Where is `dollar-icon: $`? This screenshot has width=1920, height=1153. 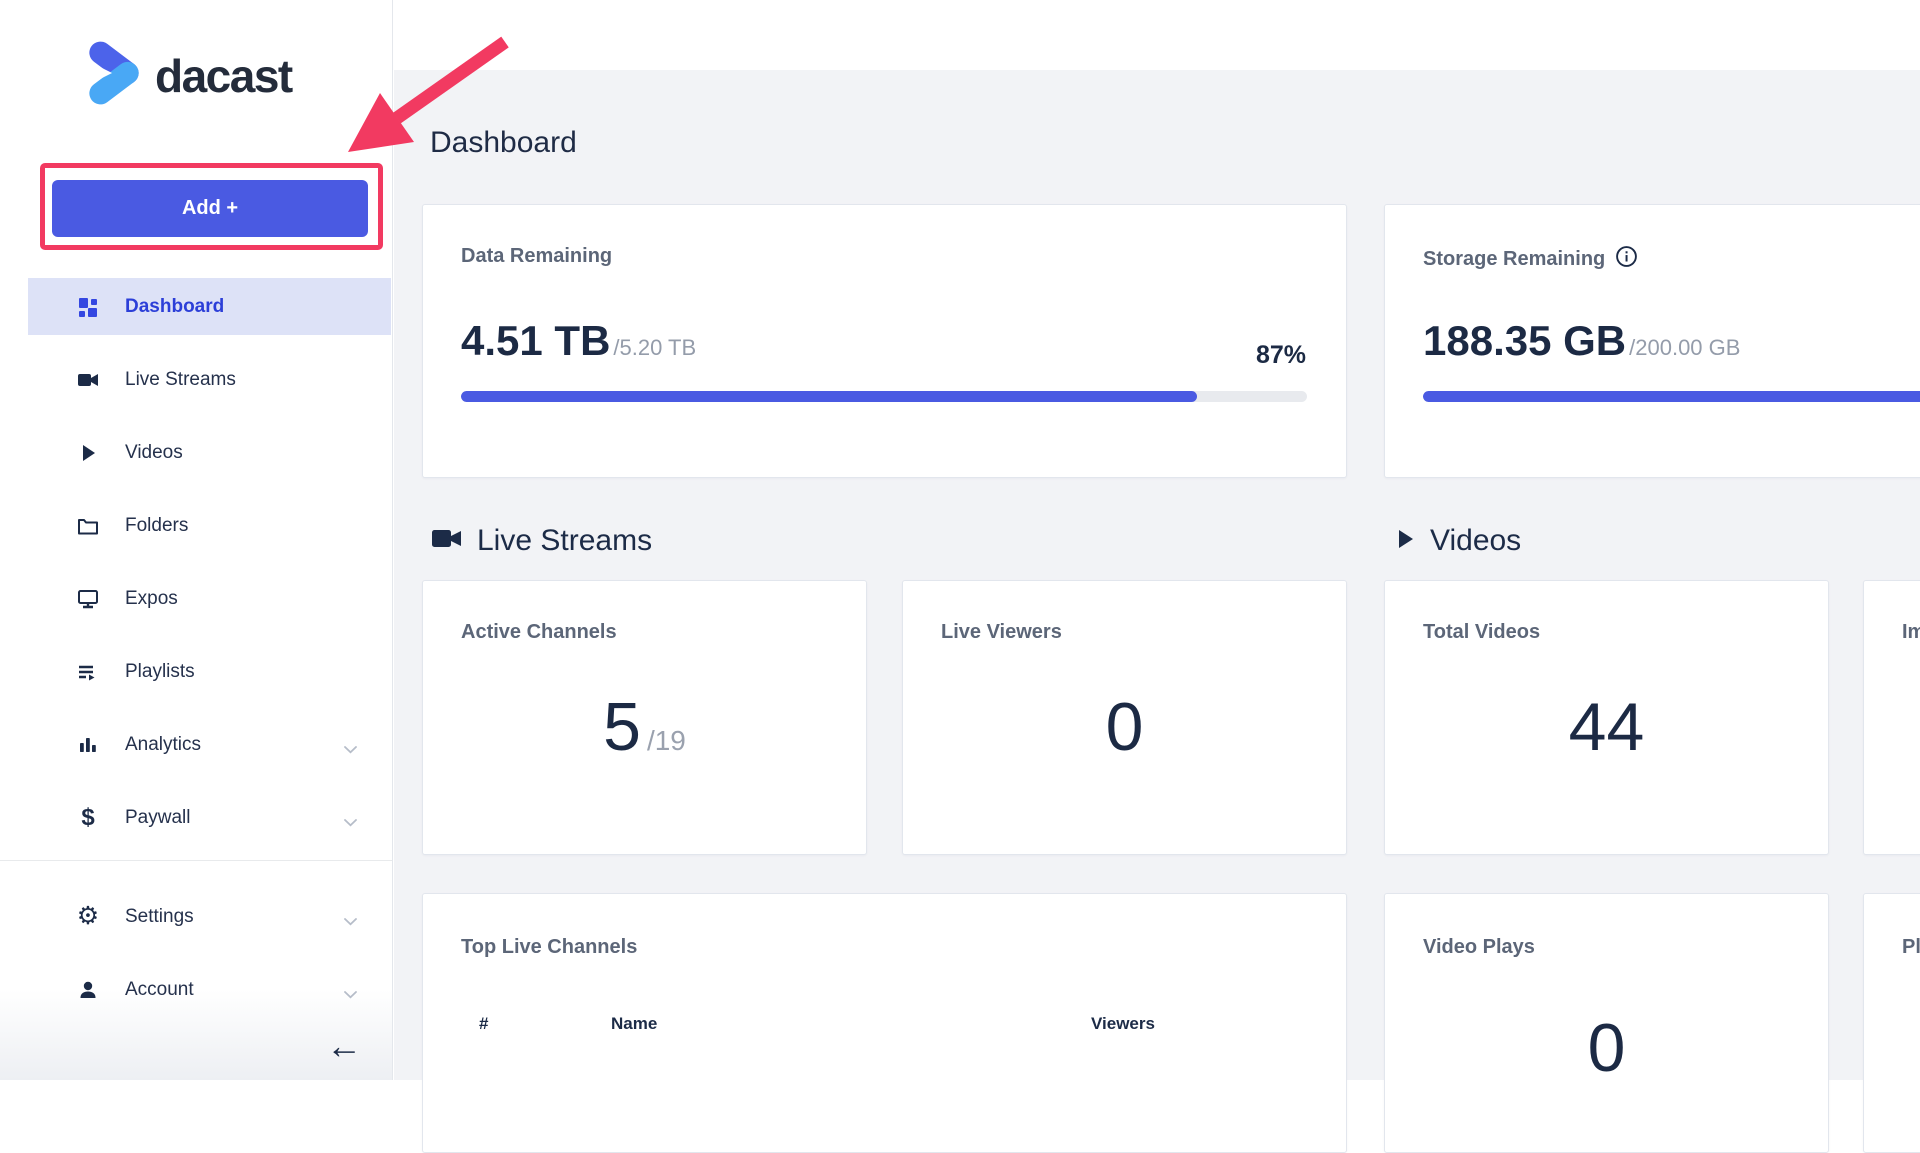 dollar-icon: $ is located at coordinates (88, 817).